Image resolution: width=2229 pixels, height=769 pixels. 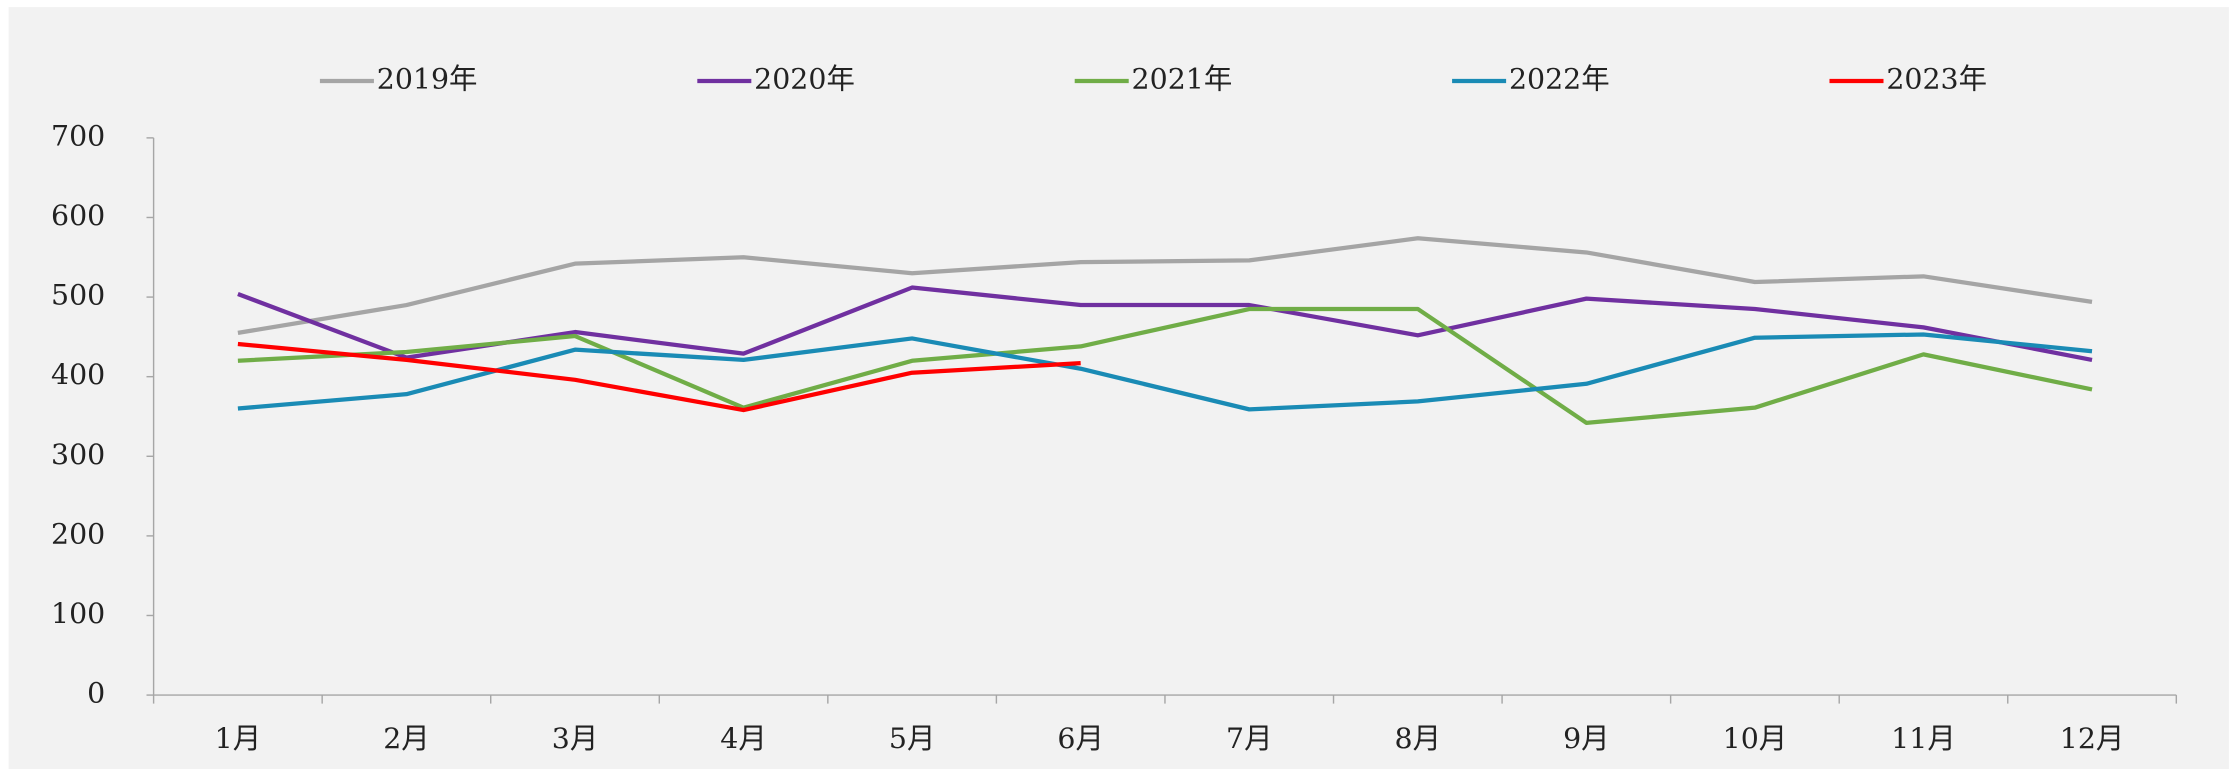 I want to click on legend-label: 2023年, so click(x=1936, y=79).